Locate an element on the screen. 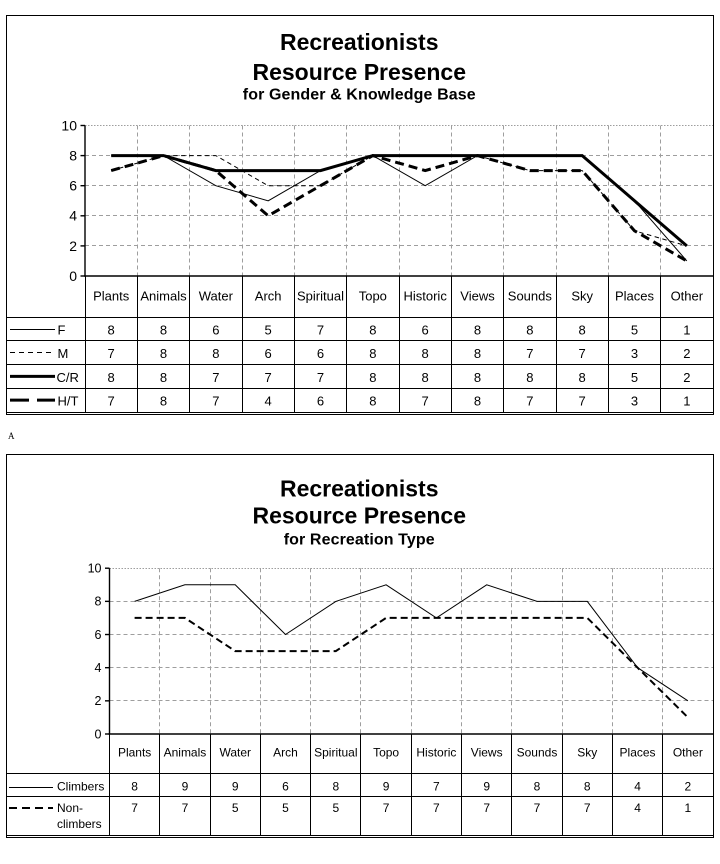  svg-text: for Gender & Knowledge Base is located at coordinates (359, 95).